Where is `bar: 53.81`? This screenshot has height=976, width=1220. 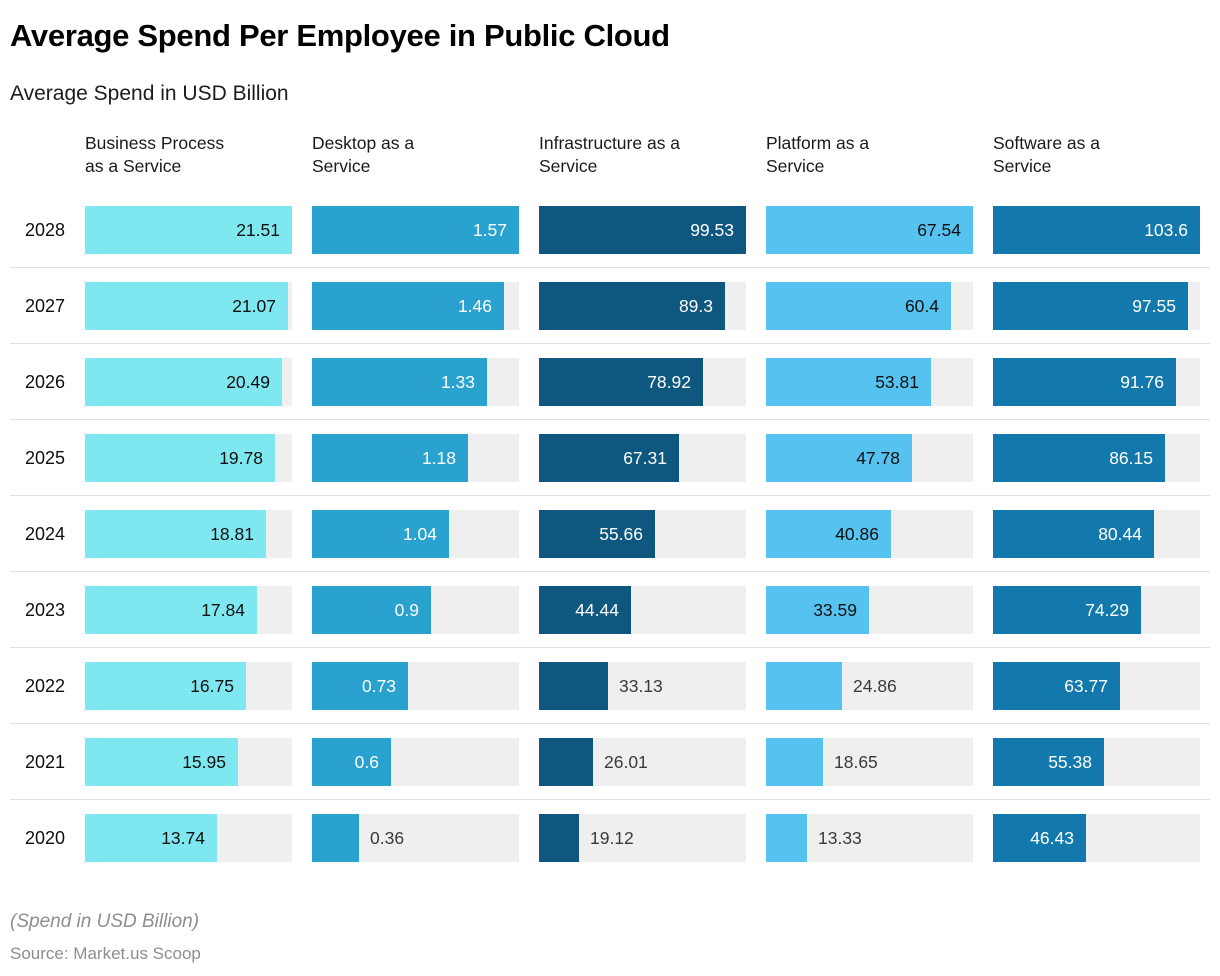 bar: 53.81 is located at coordinates (848, 382).